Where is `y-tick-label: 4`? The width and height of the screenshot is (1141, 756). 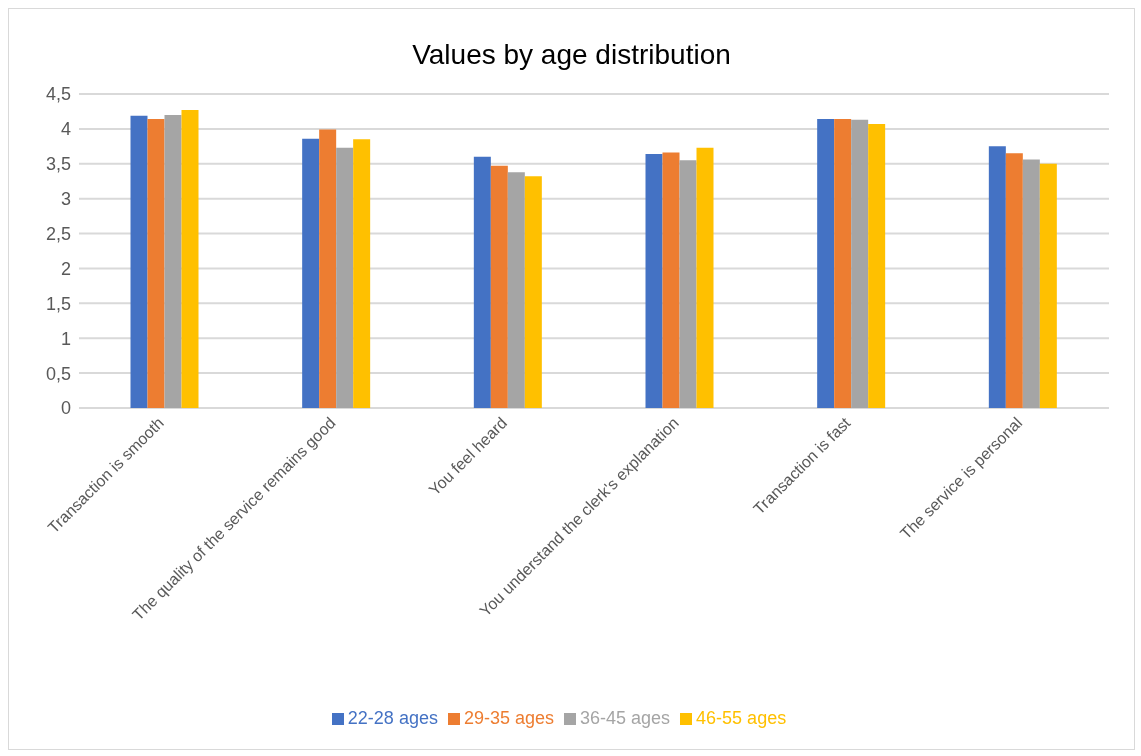 y-tick-label: 4 is located at coordinates (65, 129).